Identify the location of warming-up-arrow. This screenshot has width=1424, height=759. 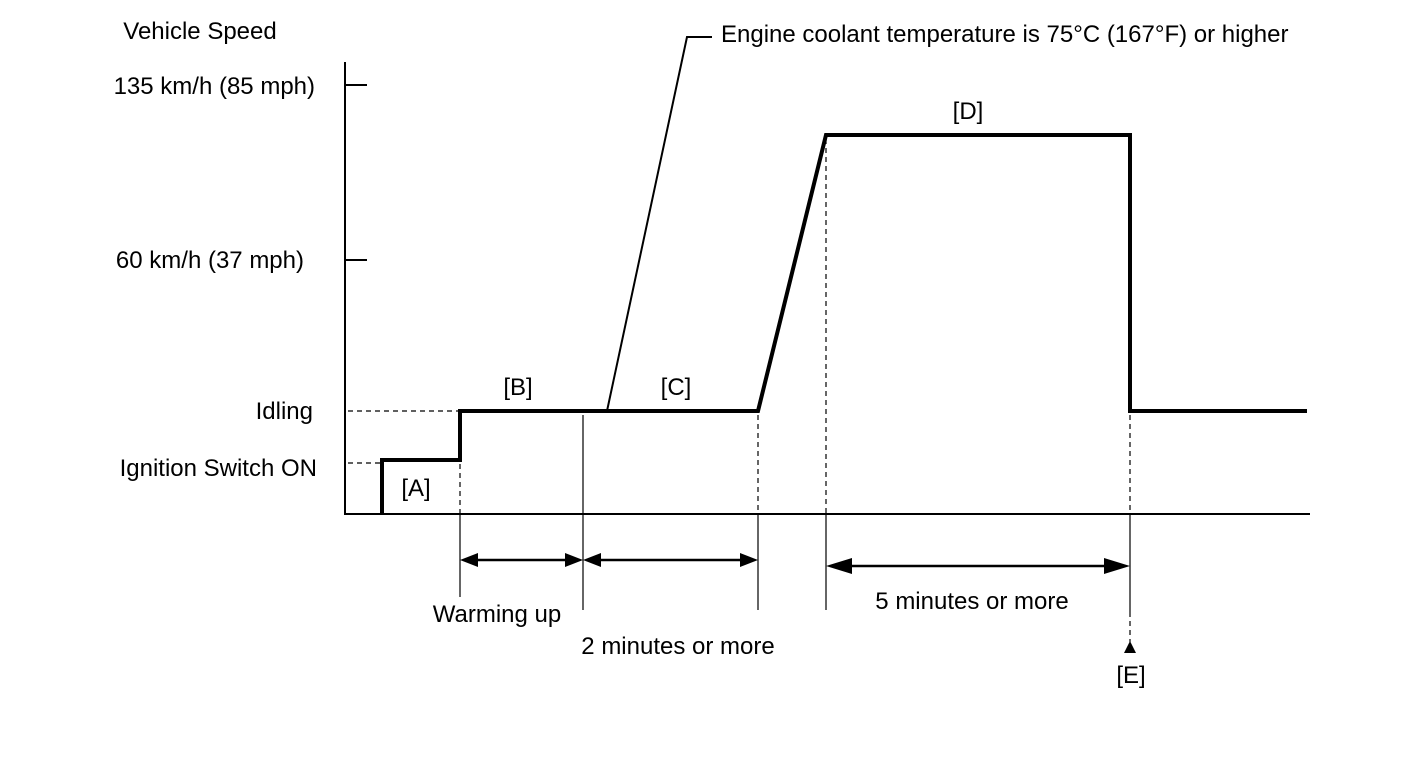
(521, 560).